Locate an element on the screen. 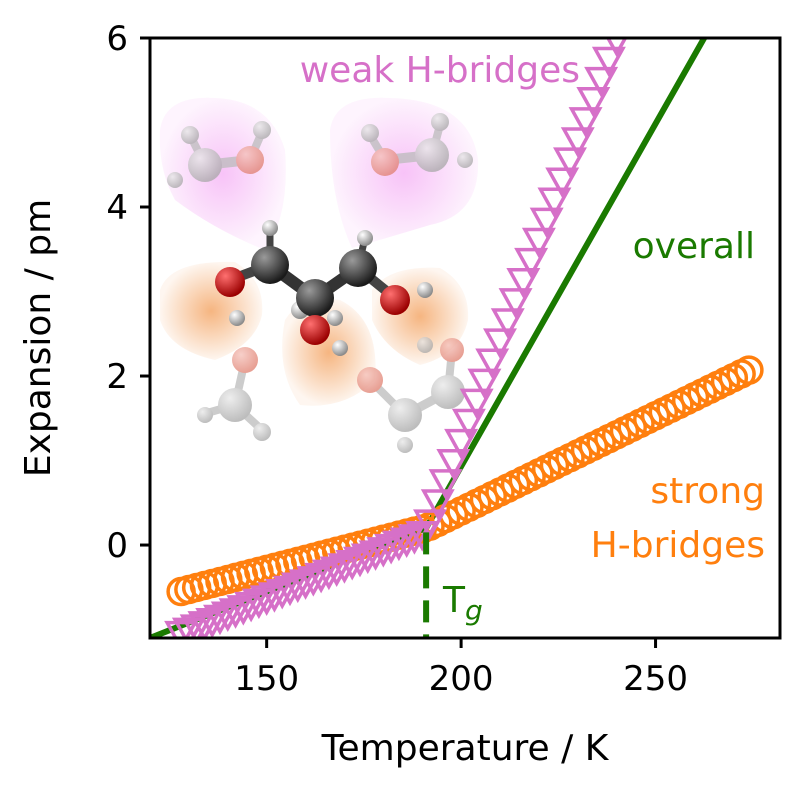 The height and width of the screenshot is (800, 800). x-tick-label: 150 is located at coordinates (266, 679).